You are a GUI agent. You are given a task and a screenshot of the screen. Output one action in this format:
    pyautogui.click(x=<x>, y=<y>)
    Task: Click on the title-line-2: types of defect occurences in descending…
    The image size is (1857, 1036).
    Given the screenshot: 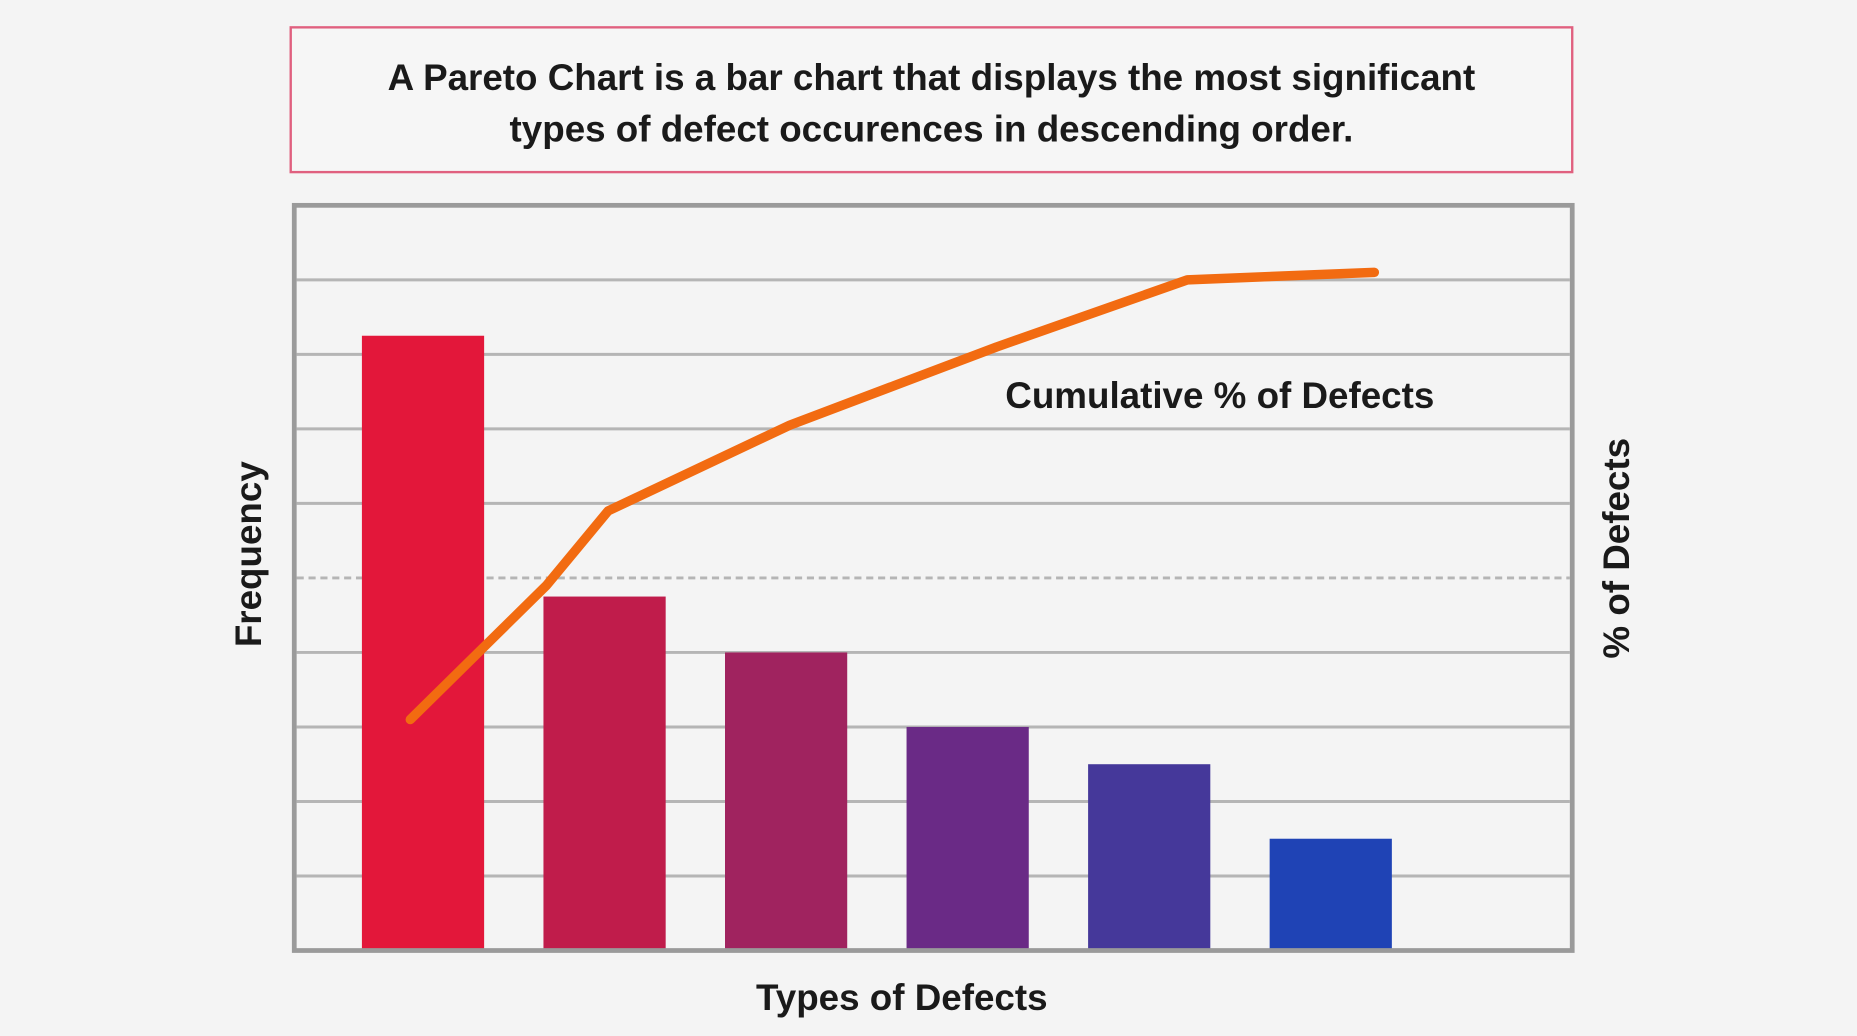 What is the action you would take?
    pyautogui.click(x=932, y=128)
    